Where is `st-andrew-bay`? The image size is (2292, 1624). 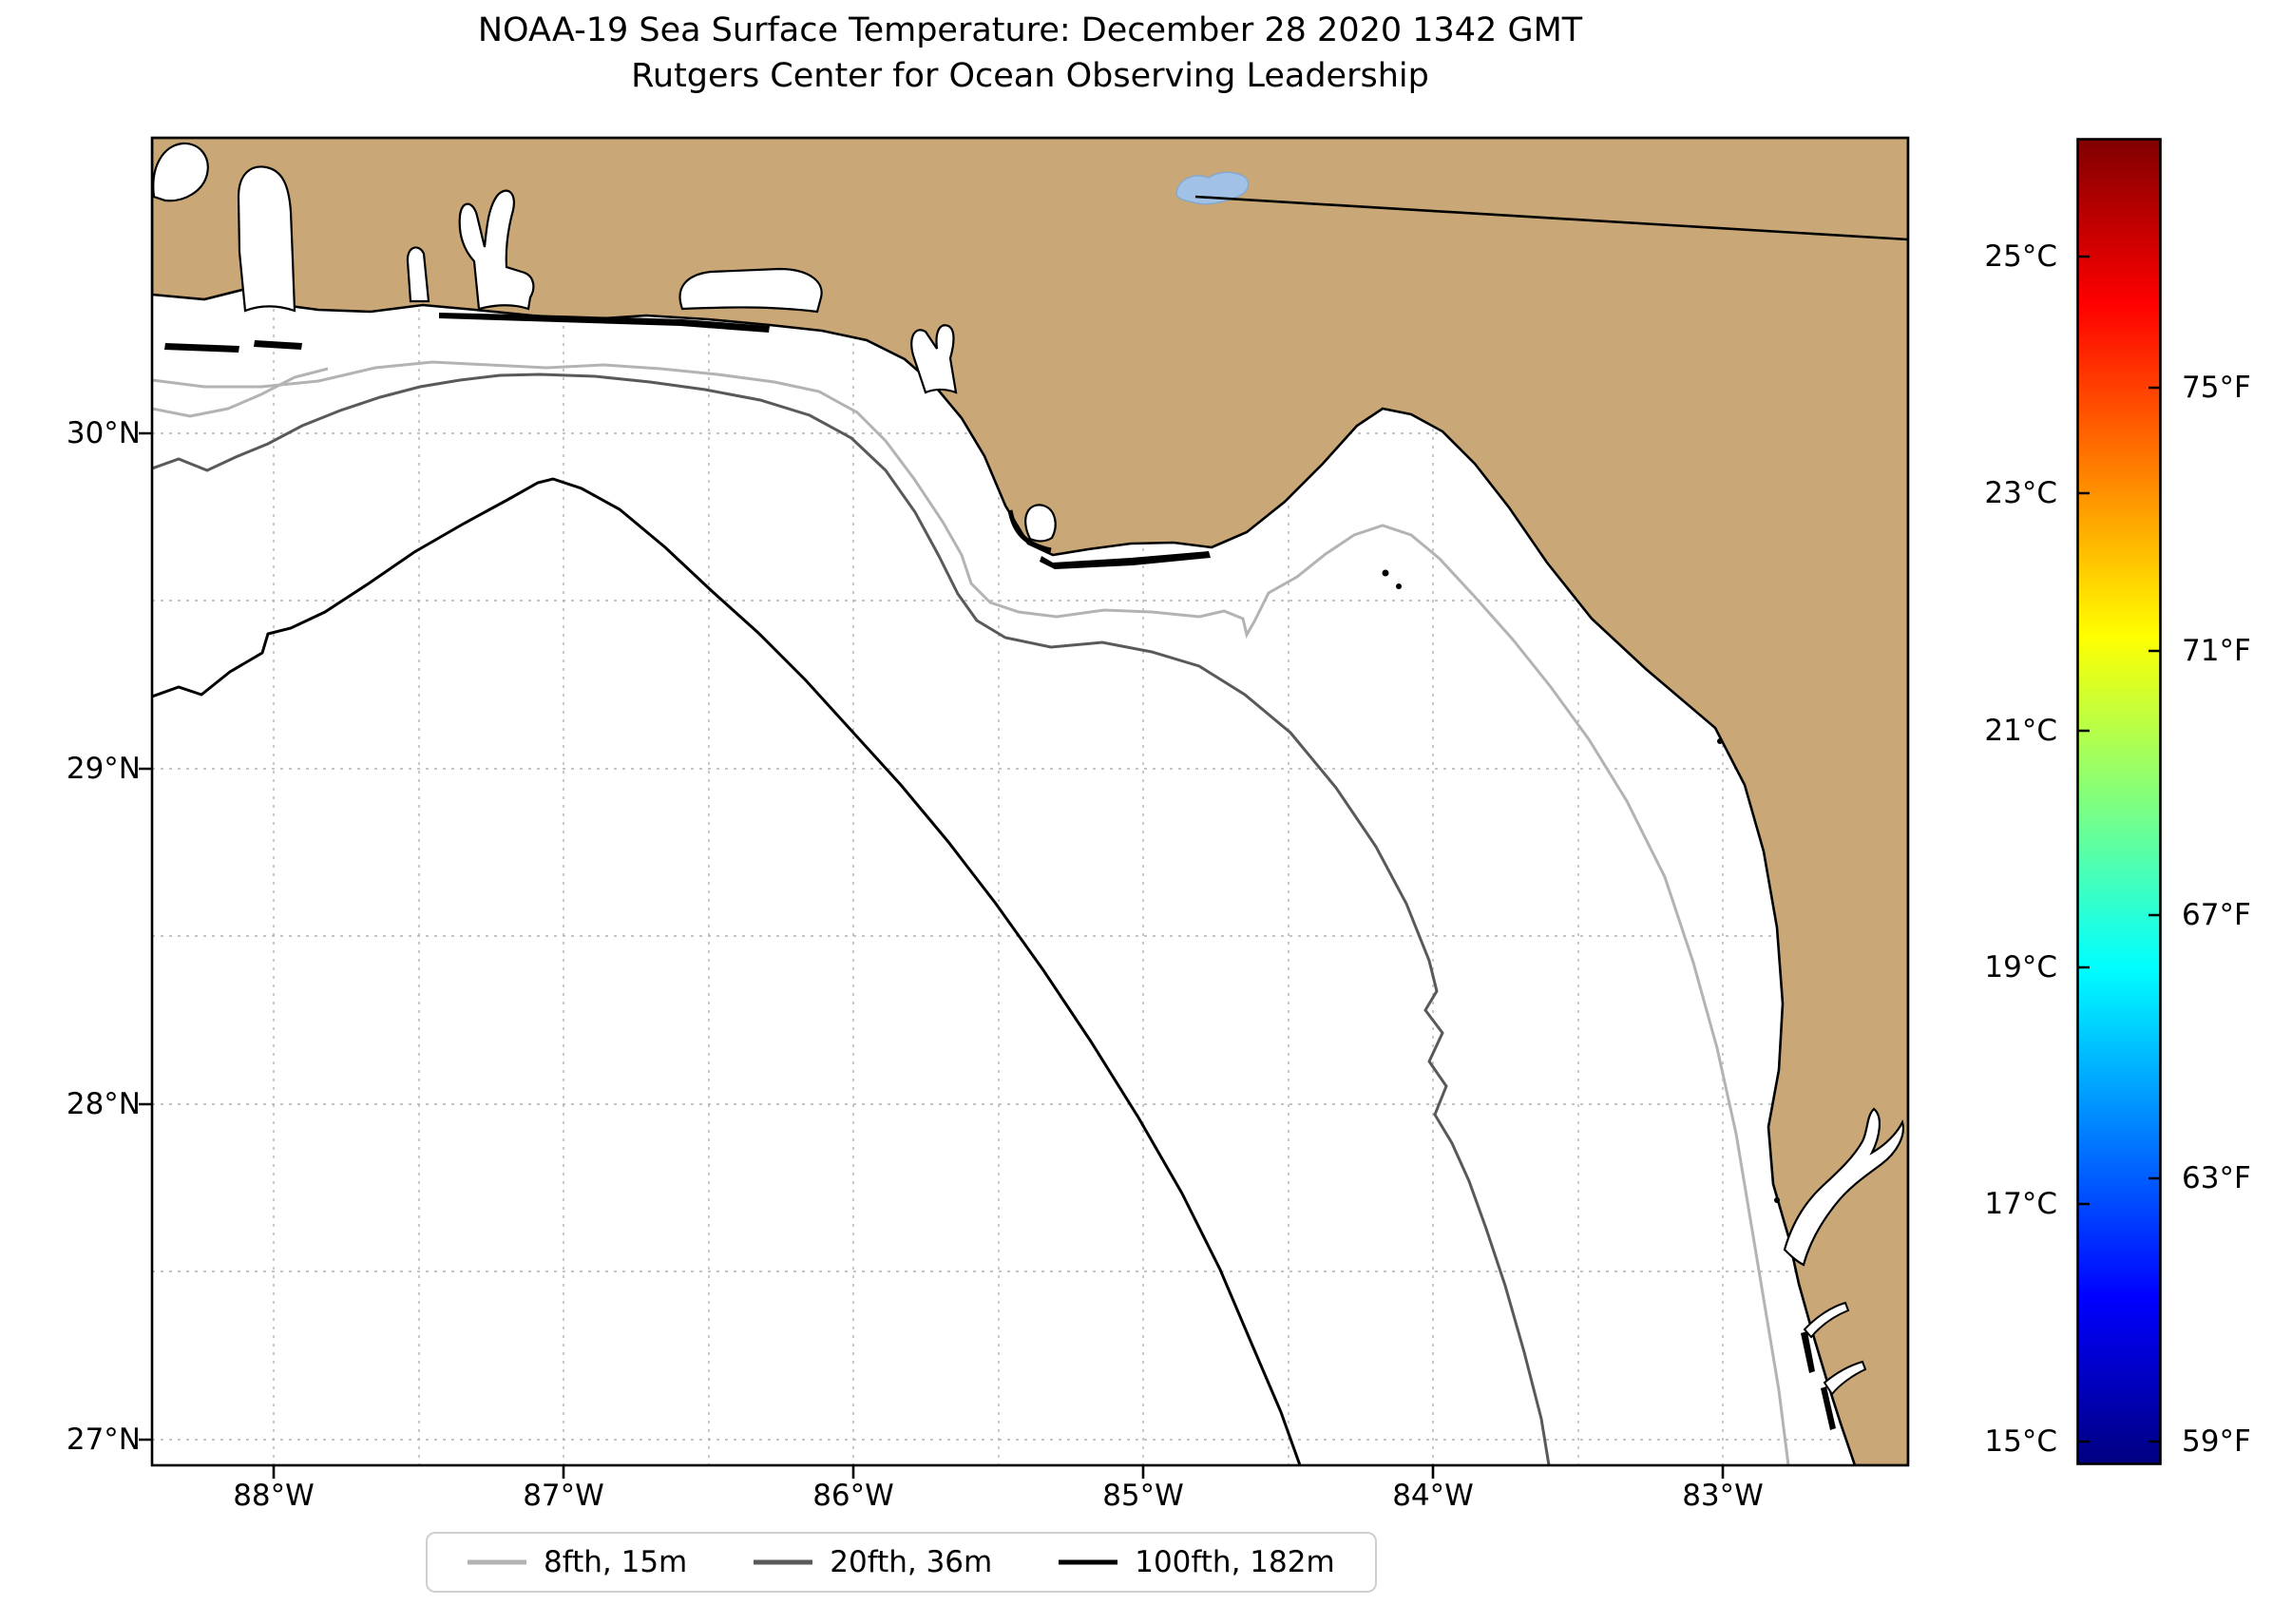
st-andrew-bay is located at coordinates (934, 359).